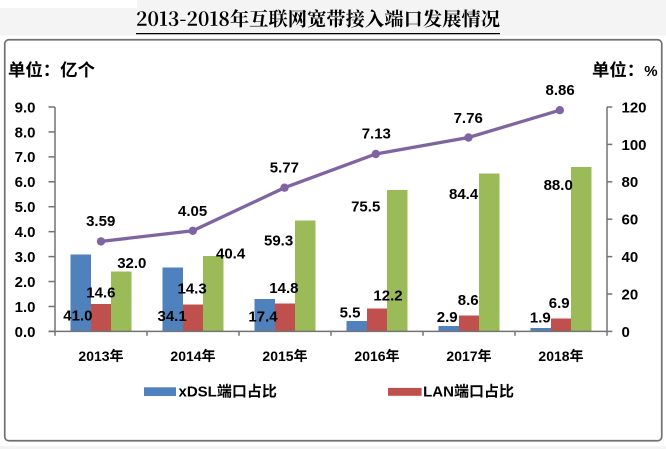  I want to click on svg-text: 2014, so click(185, 356).